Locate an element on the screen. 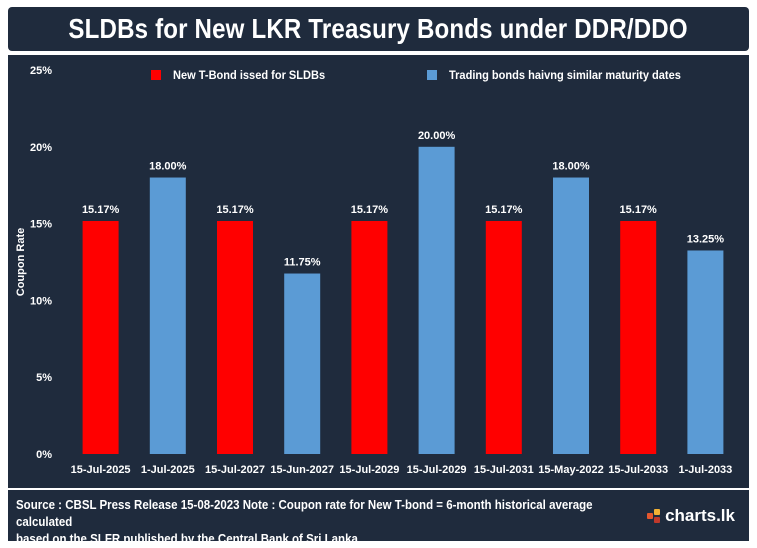 This screenshot has height=548, width=757. y-tick-label: 10% is located at coordinates (41, 301).